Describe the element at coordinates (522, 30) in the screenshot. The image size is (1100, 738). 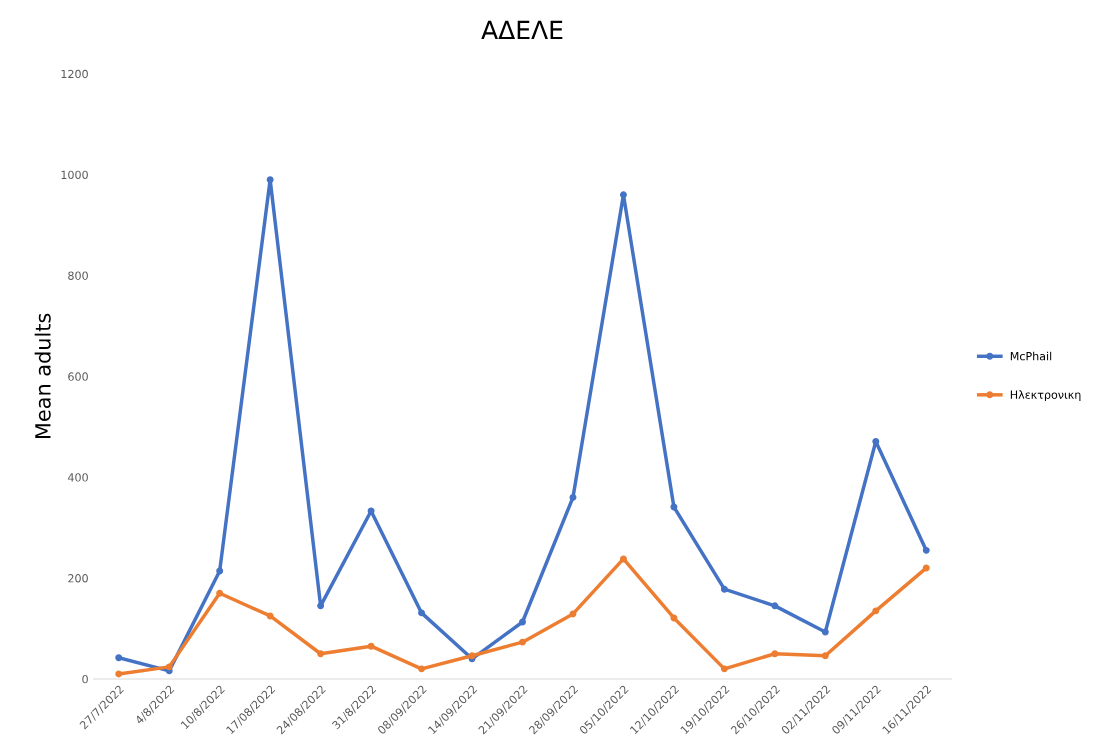
I see `chart-title: ΑΔΕΛΕ` at that location.